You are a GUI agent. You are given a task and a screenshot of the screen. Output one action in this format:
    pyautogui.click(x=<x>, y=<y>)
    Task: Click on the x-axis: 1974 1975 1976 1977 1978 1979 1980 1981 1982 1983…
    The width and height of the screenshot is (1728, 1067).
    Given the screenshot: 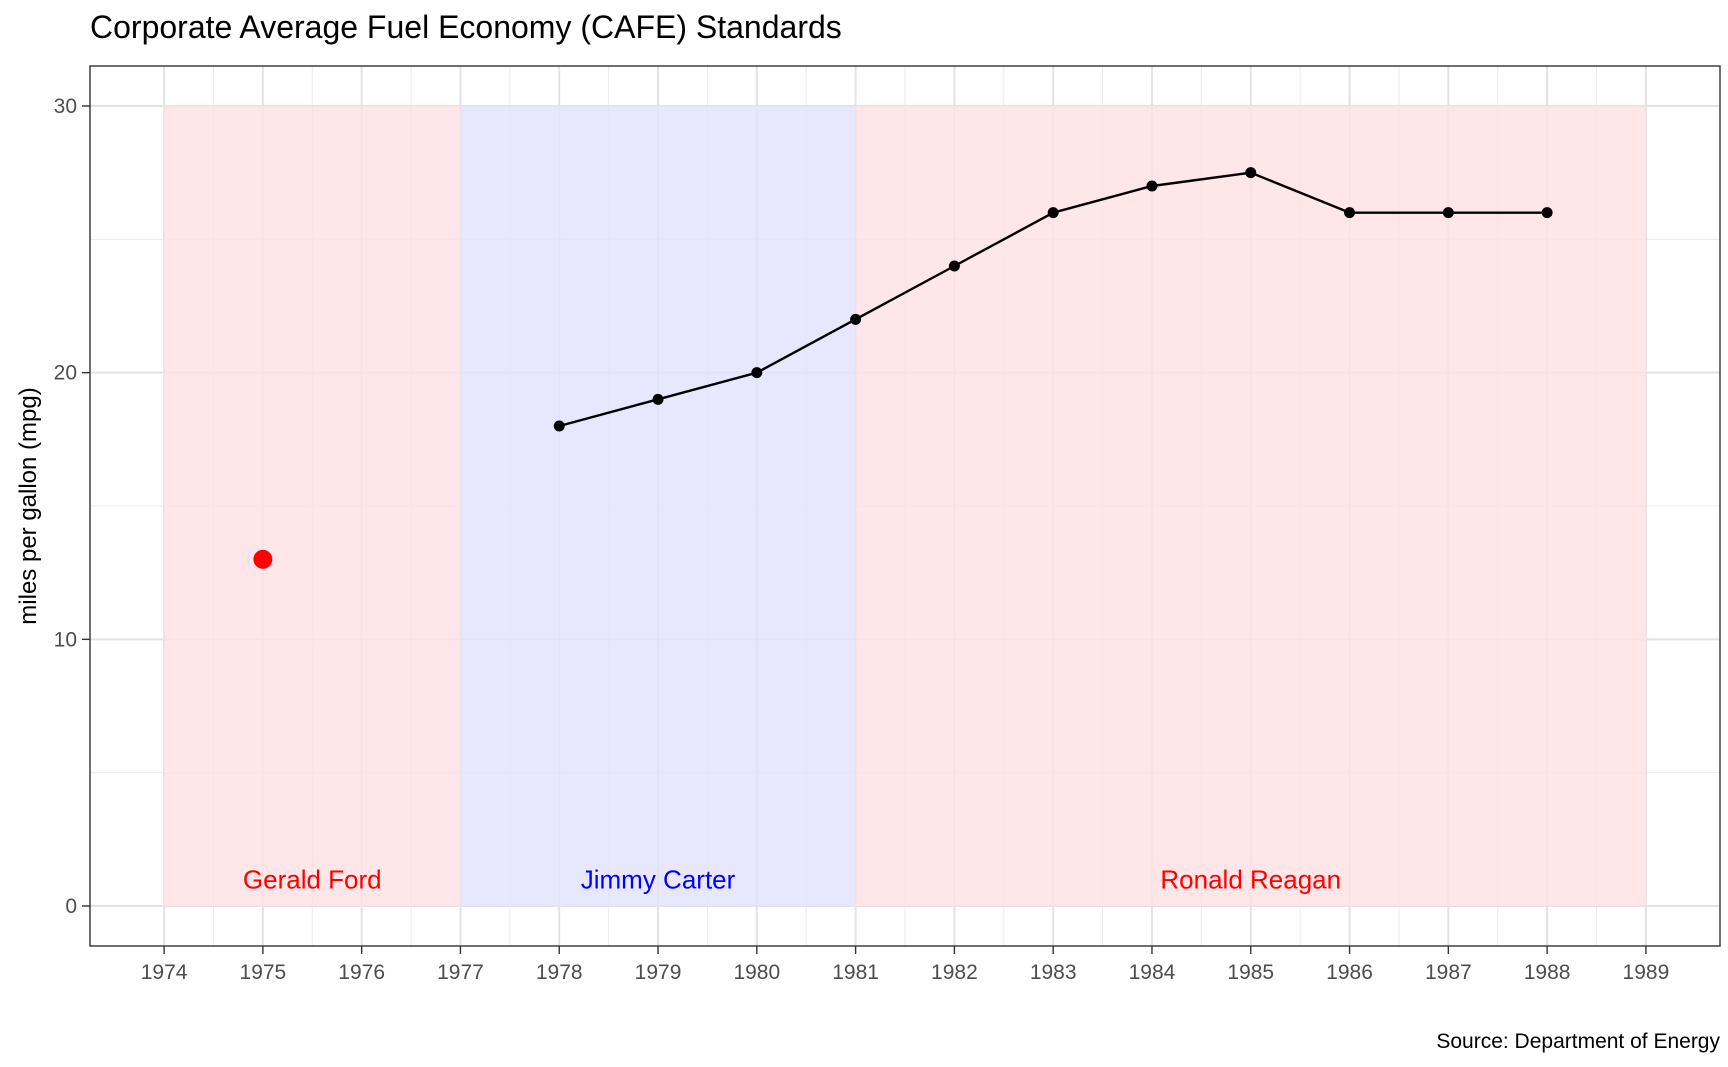 What is the action you would take?
    pyautogui.click(x=905, y=965)
    